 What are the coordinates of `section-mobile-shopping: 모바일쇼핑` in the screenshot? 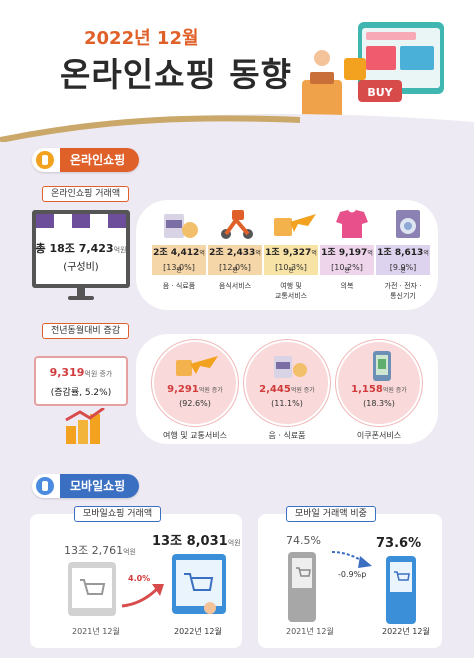 It's located at (86, 486).